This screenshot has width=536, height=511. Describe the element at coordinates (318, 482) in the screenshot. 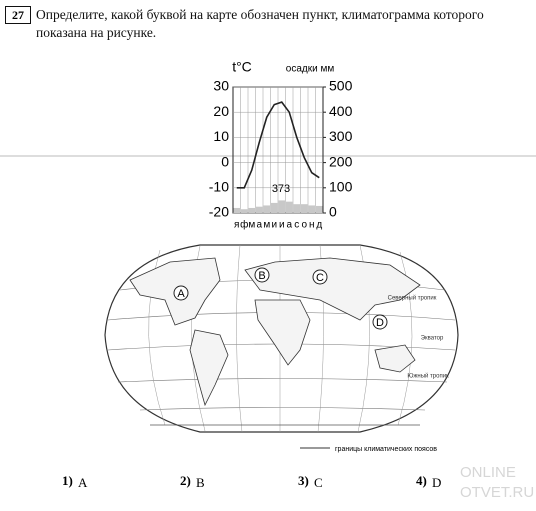

I see `option-letter: C` at that location.